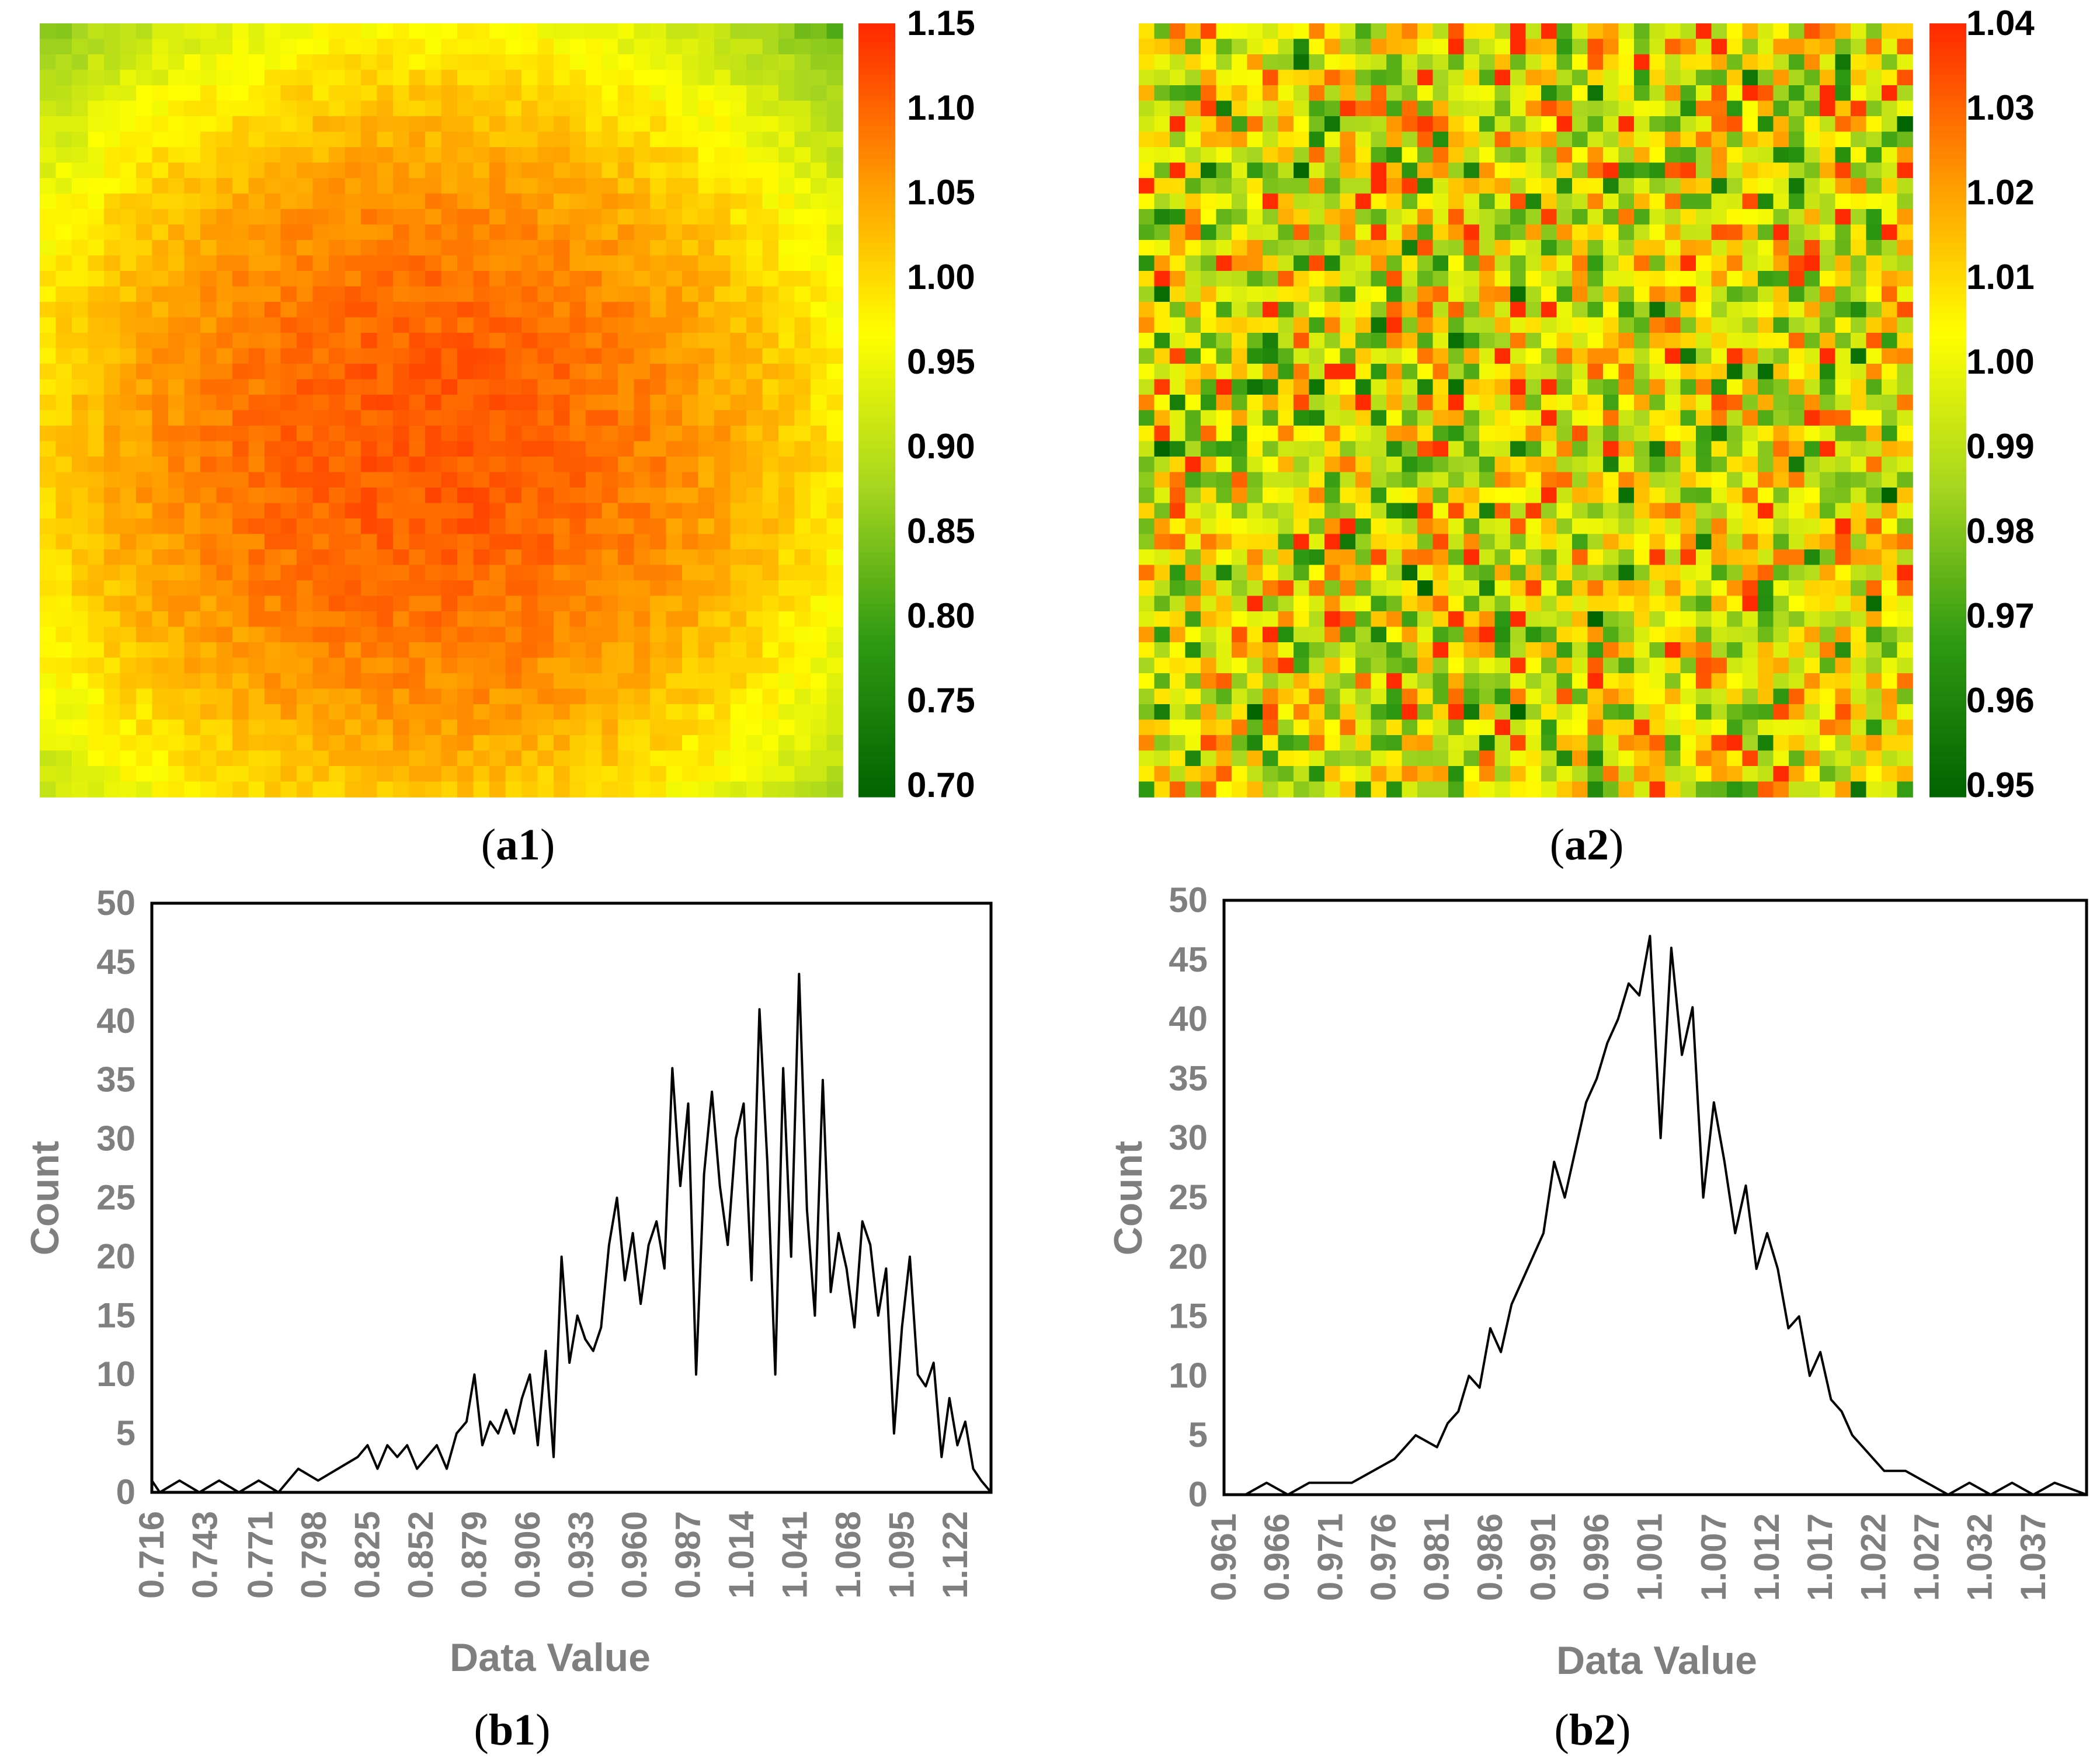 Image resolution: width=2100 pixels, height=1758 pixels. Describe the element at coordinates (876, 168) in the screenshot. I see `colorbar-segment` at that location.